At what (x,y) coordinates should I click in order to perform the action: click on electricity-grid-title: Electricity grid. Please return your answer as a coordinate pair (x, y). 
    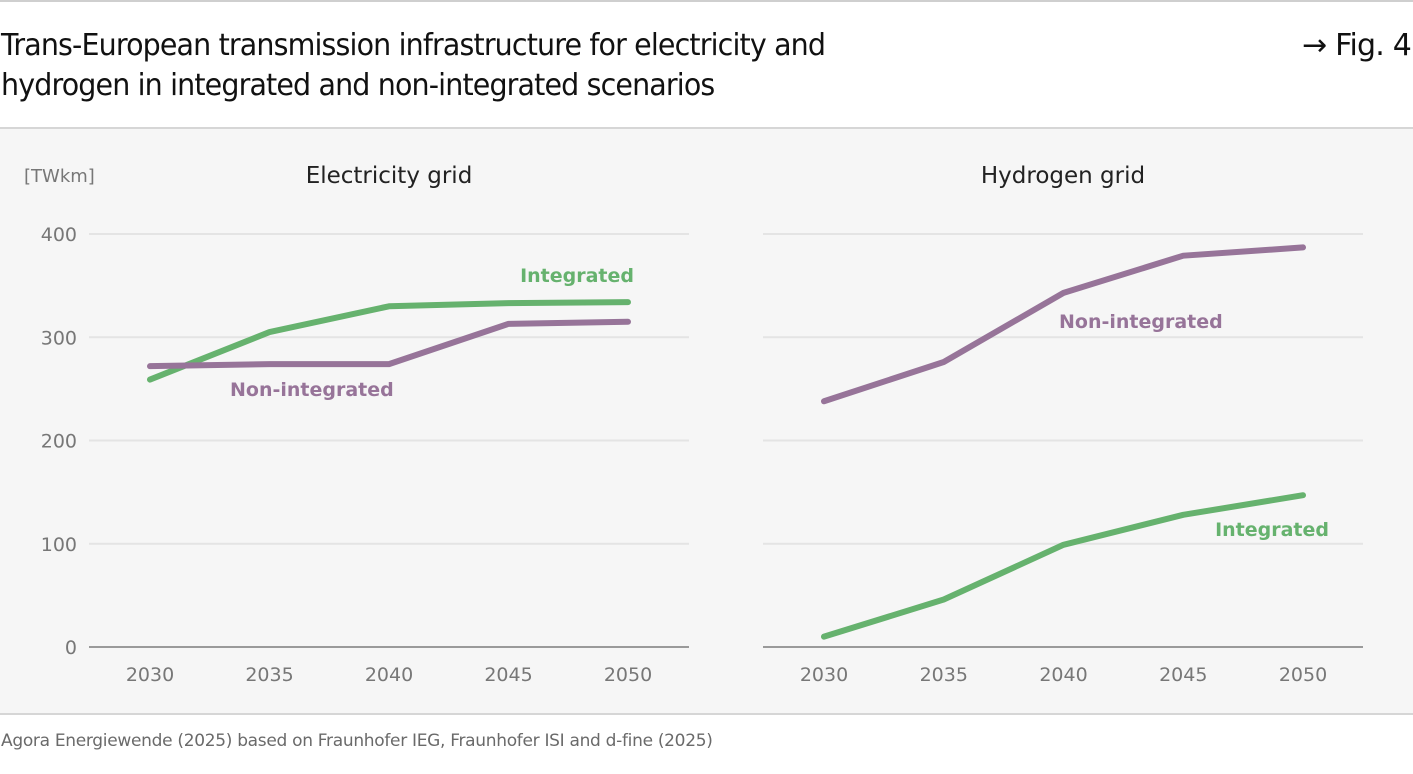
    Looking at the image, I should click on (389, 176).